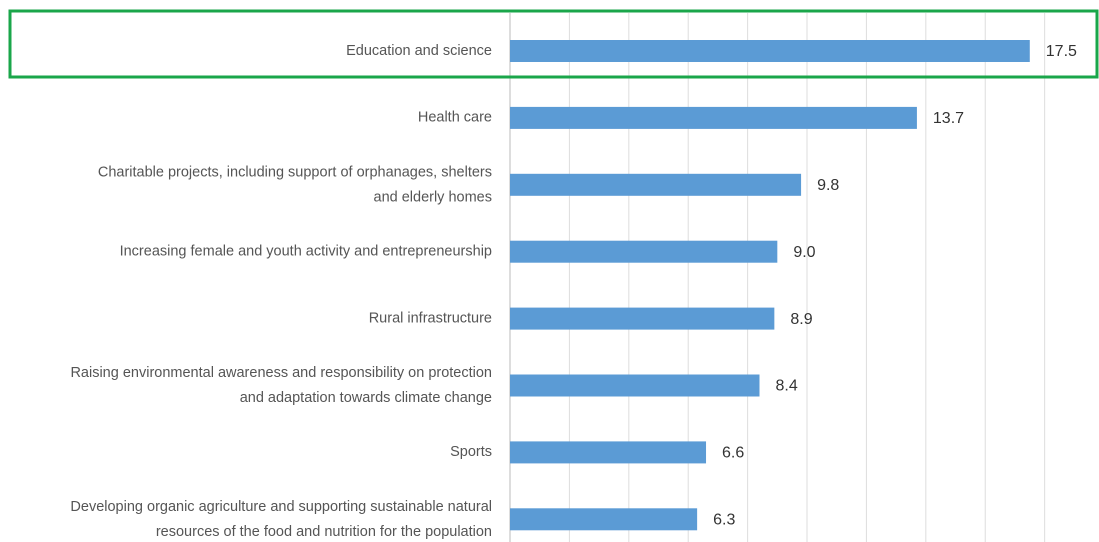 The width and height of the screenshot is (1099, 542). What do you see at coordinates (1061, 51) in the screenshot?
I see `data-label: 17.5` at bounding box center [1061, 51].